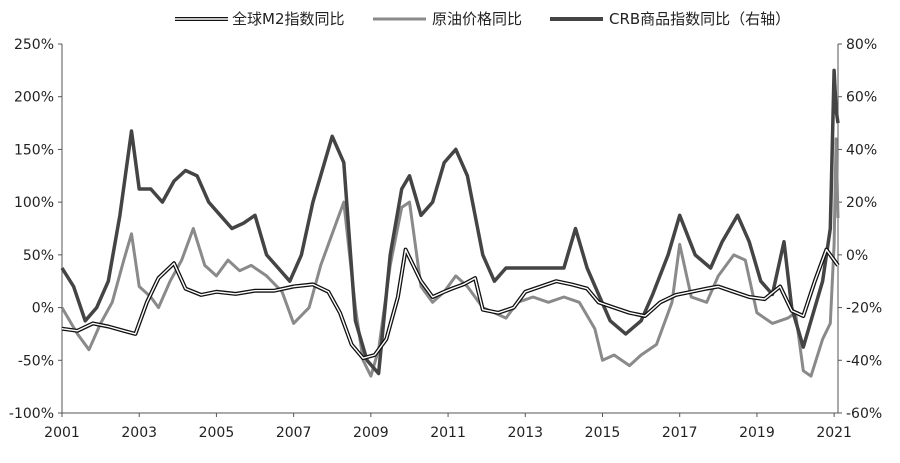  I want to click on y-right-tick-label: -40%, so click(864, 361).